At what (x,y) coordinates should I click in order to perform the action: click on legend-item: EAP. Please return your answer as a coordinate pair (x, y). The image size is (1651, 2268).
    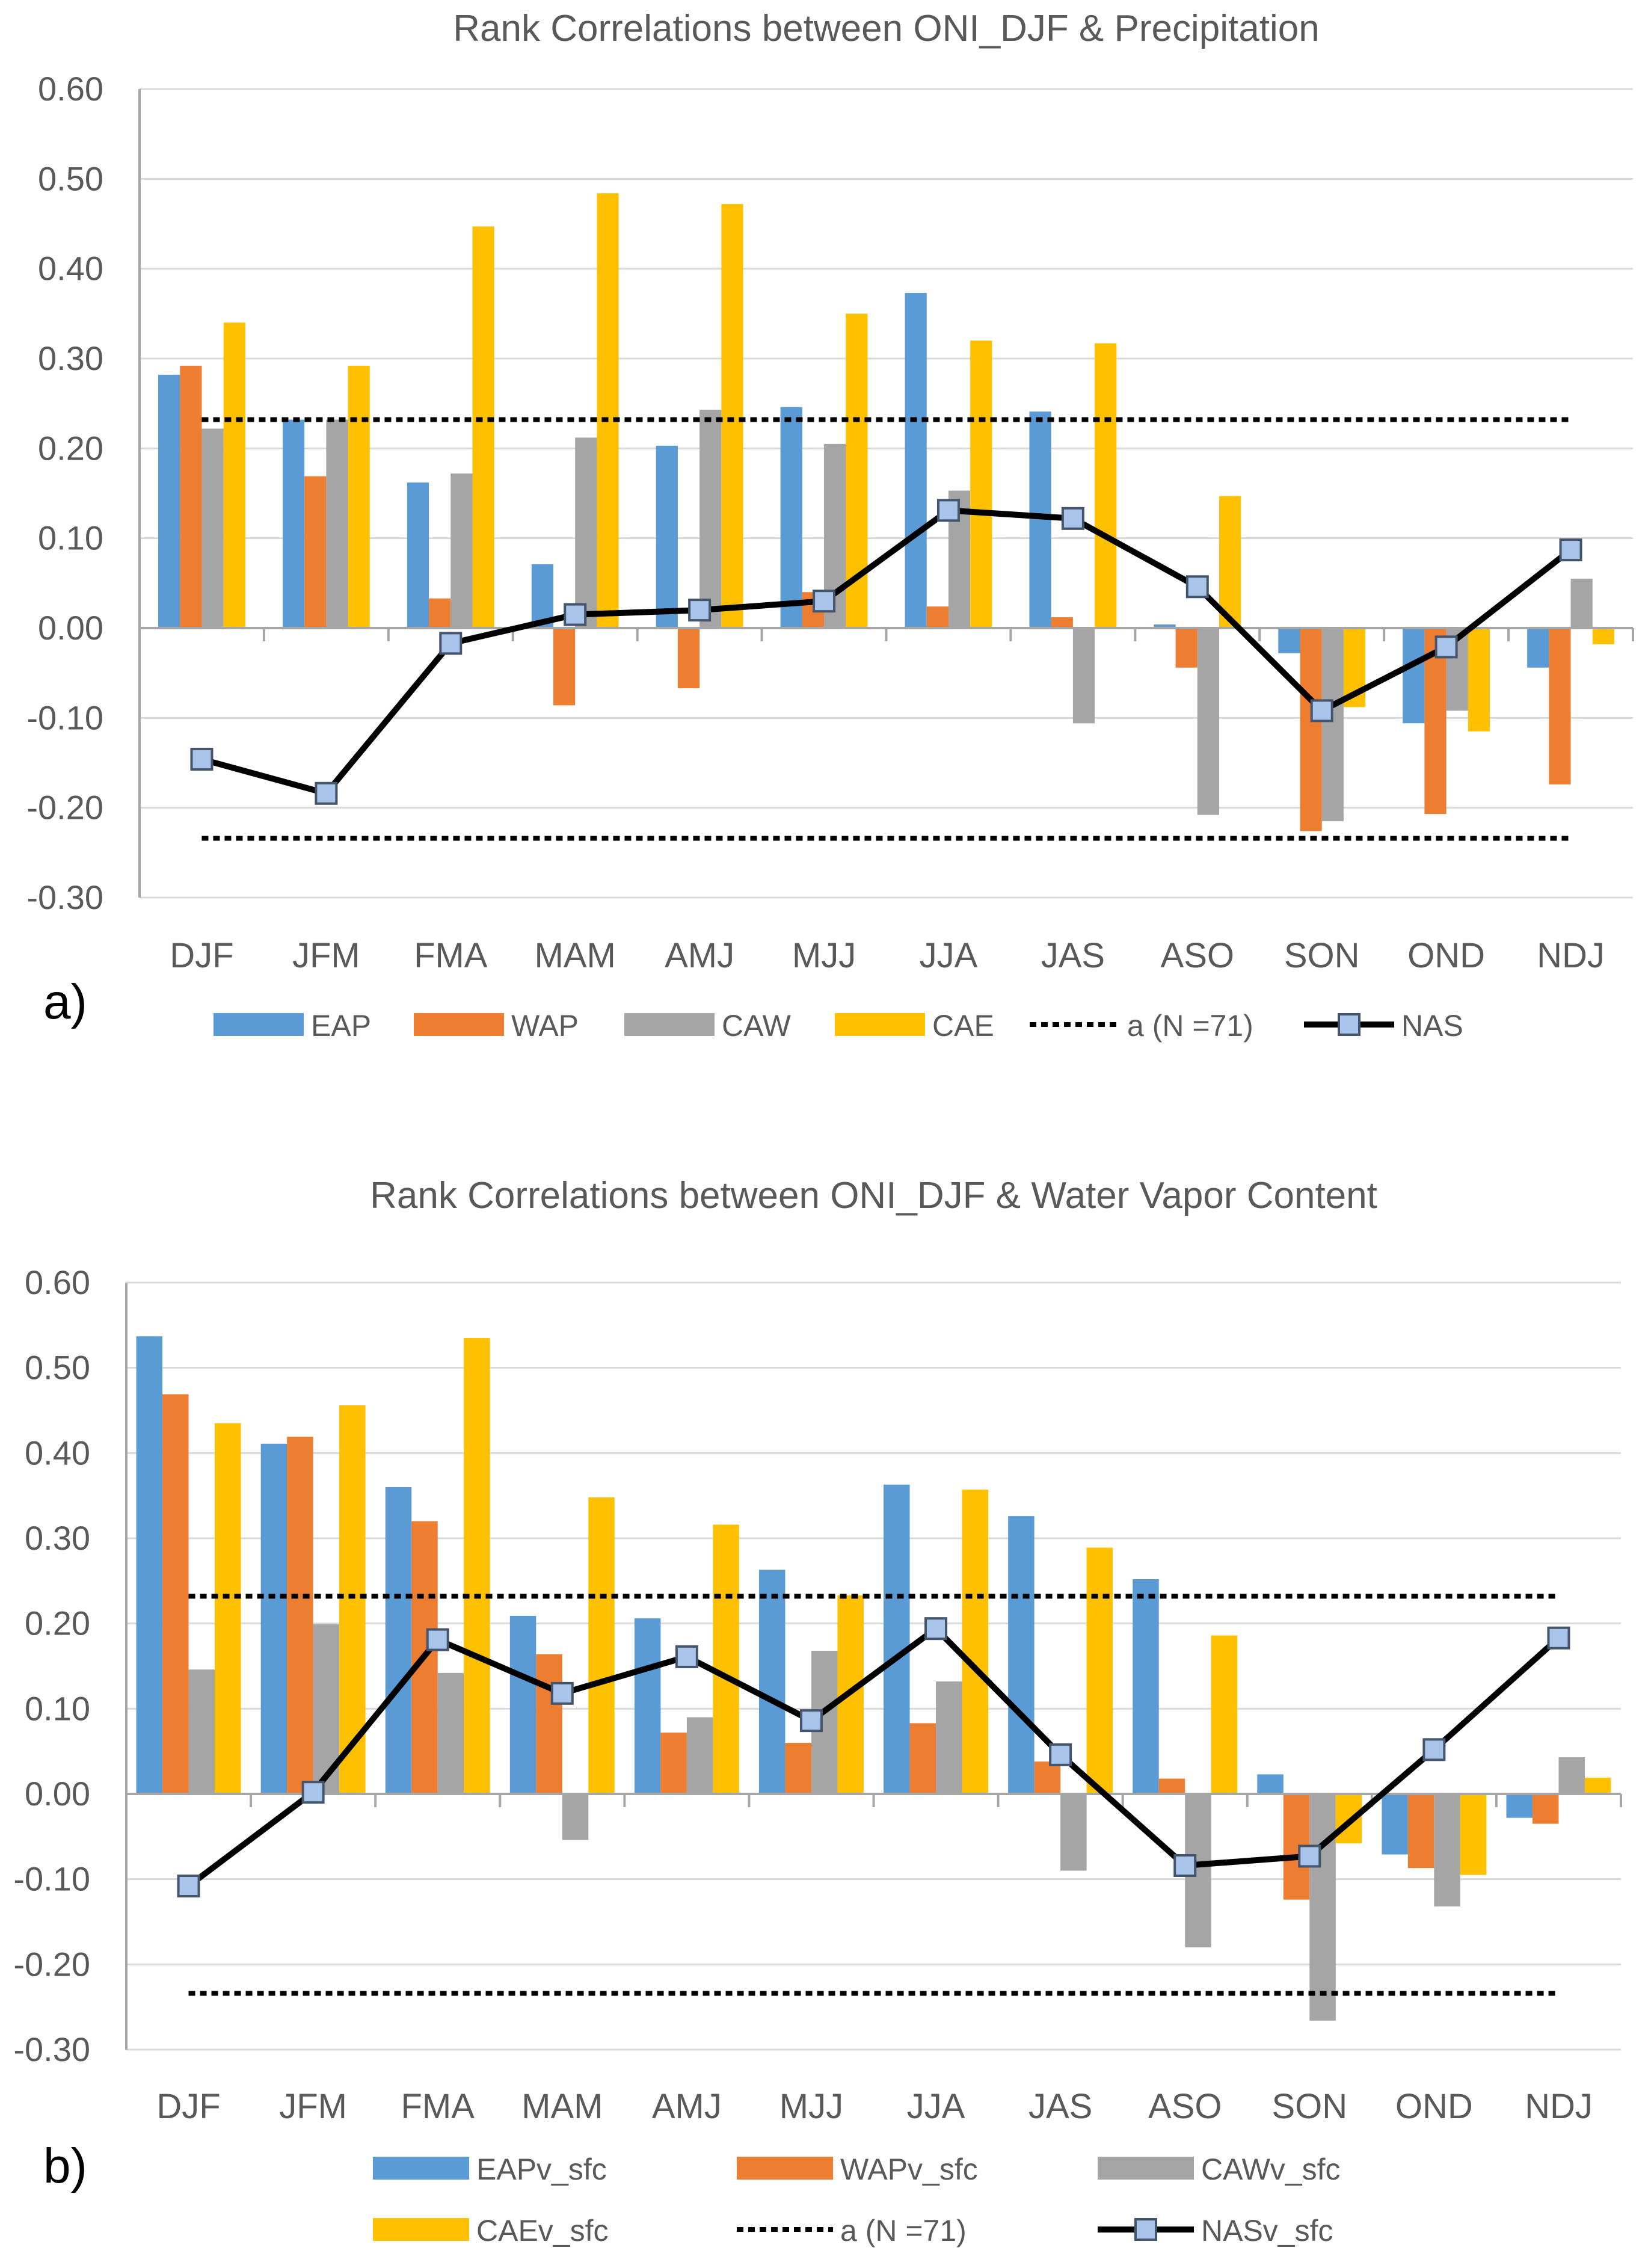
    Looking at the image, I should click on (292, 1026).